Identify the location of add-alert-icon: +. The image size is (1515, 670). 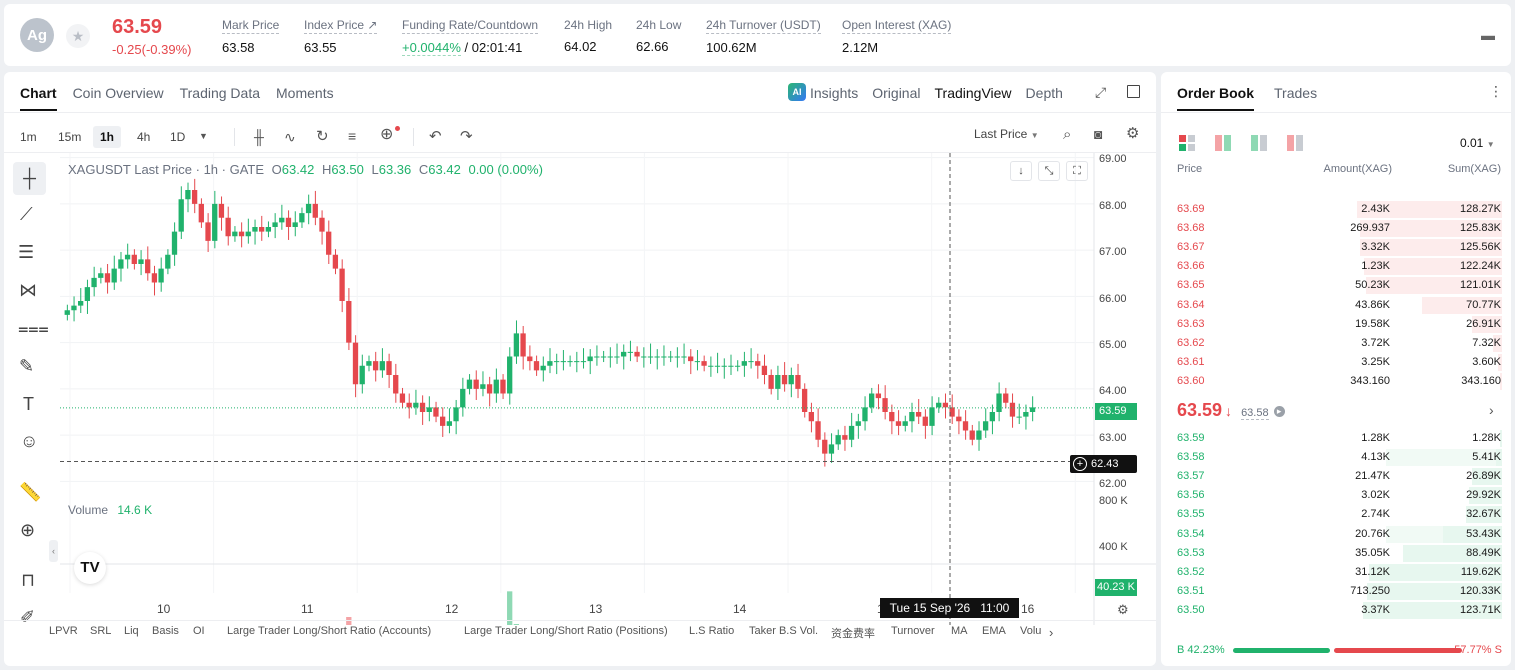
(1080, 464).